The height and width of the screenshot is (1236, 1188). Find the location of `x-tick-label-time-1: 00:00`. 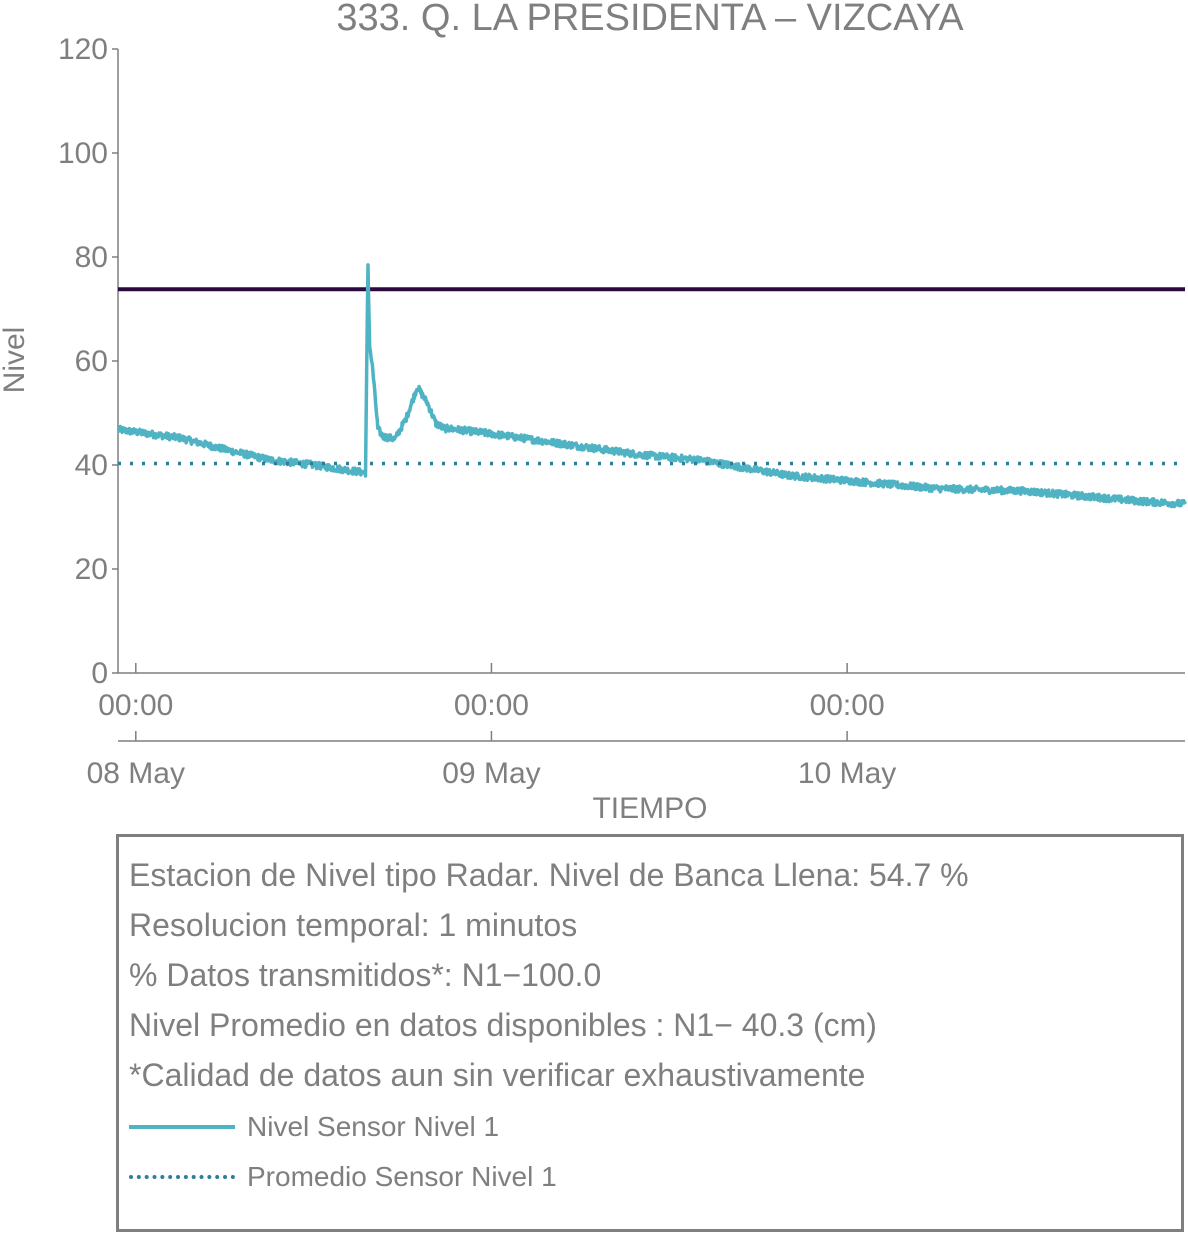

x-tick-label-time-1: 00:00 is located at coordinates (491, 705).